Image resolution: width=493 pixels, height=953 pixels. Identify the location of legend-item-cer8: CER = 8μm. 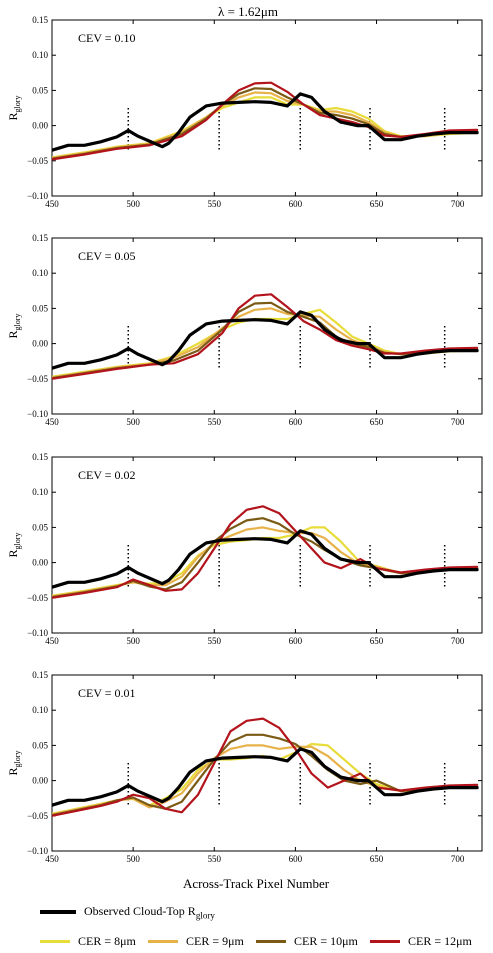
(88, 941).